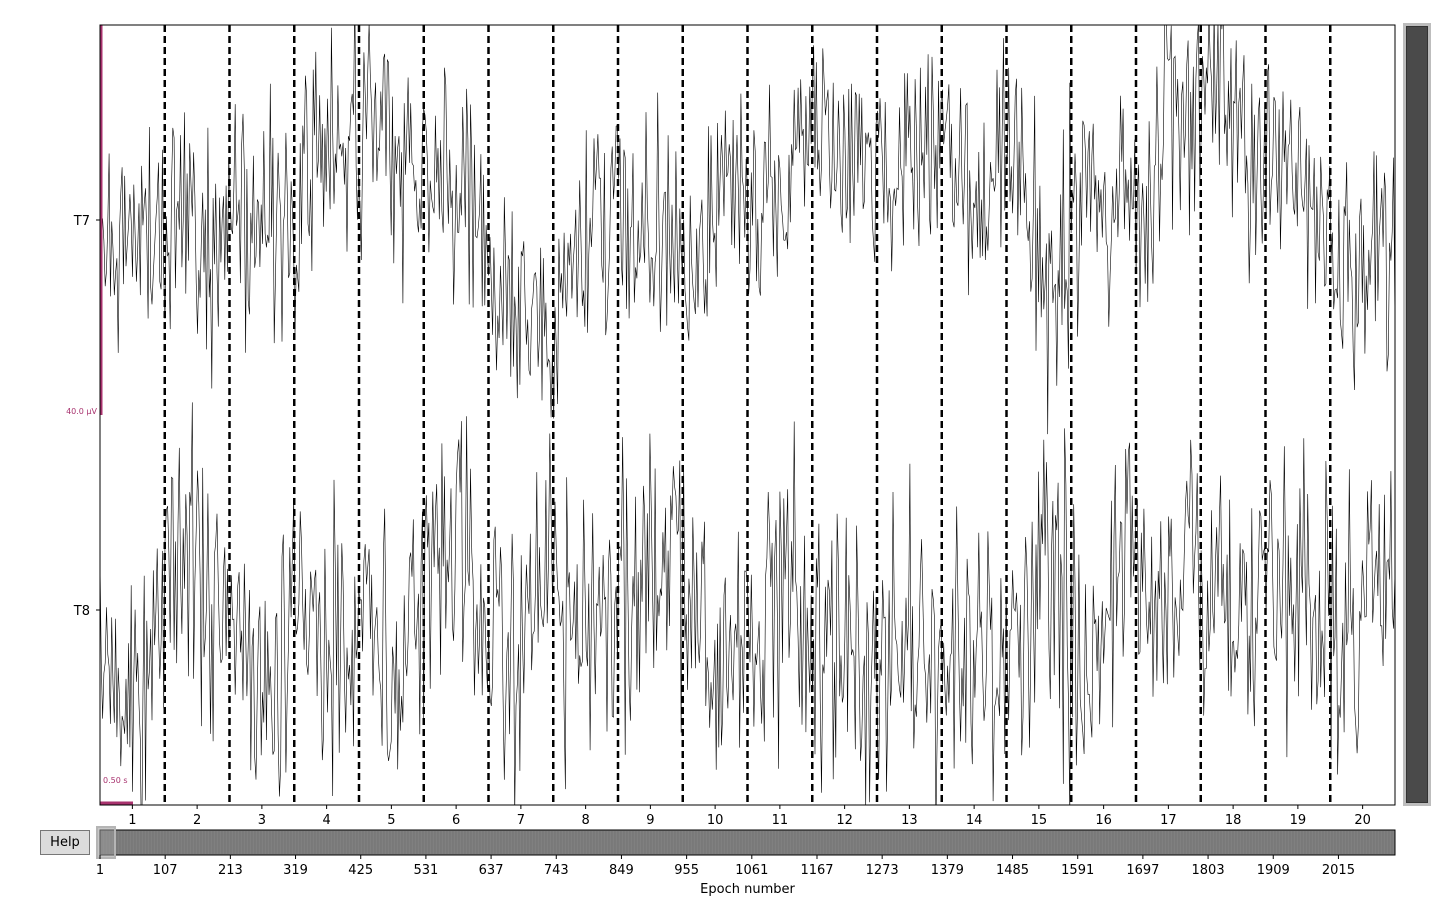  What do you see at coordinates (621, 870) in the screenshot?
I see `overview-tick-label: 849` at bounding box center [621, 870].